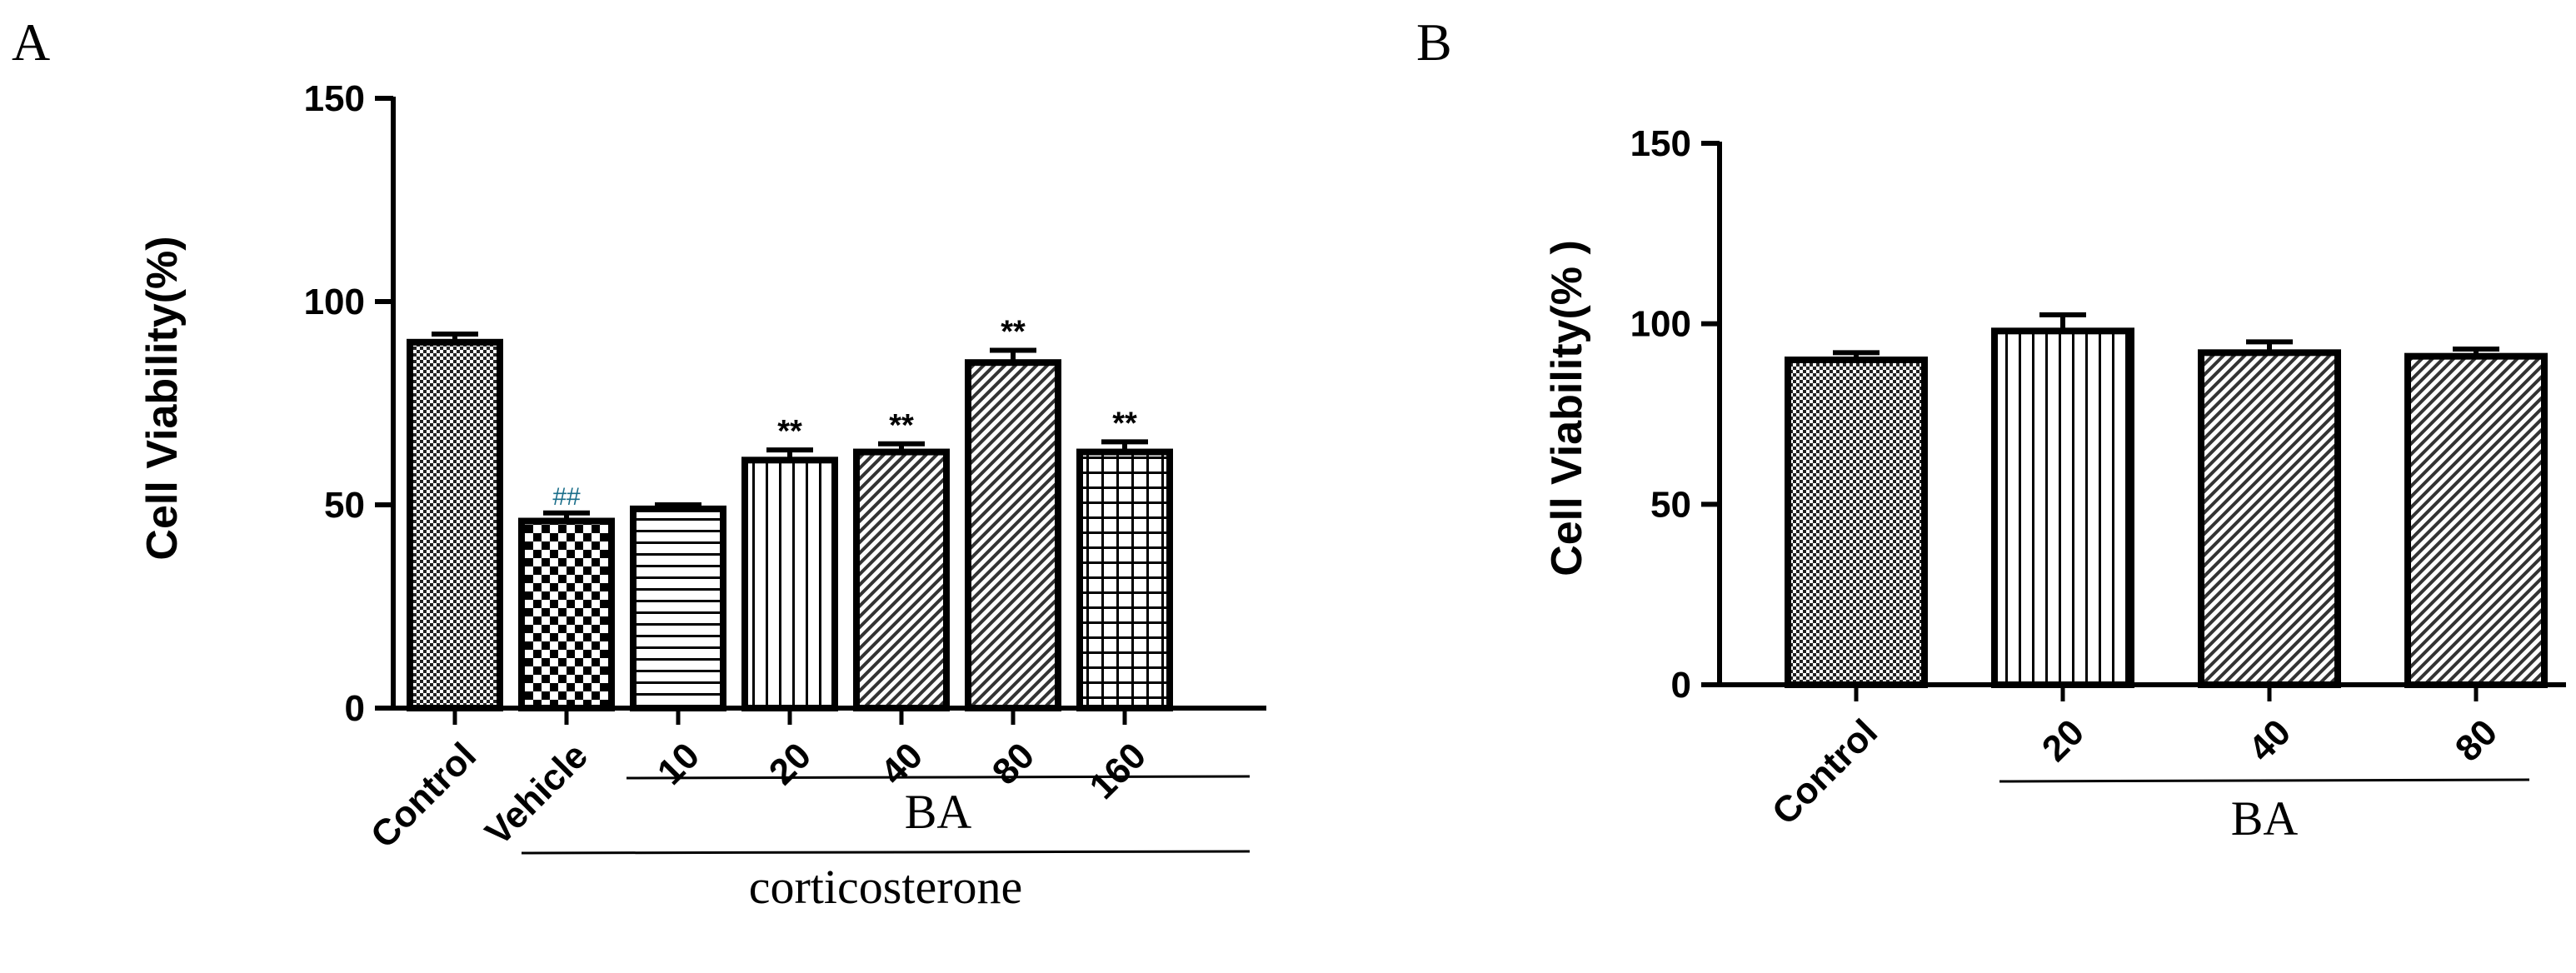 The width and height of the screenshot is (2576, 973). Describe the element at coordinates (162, 398) in the screenshot. I see `y-axis-label: Cell Viability(%)` at that location.